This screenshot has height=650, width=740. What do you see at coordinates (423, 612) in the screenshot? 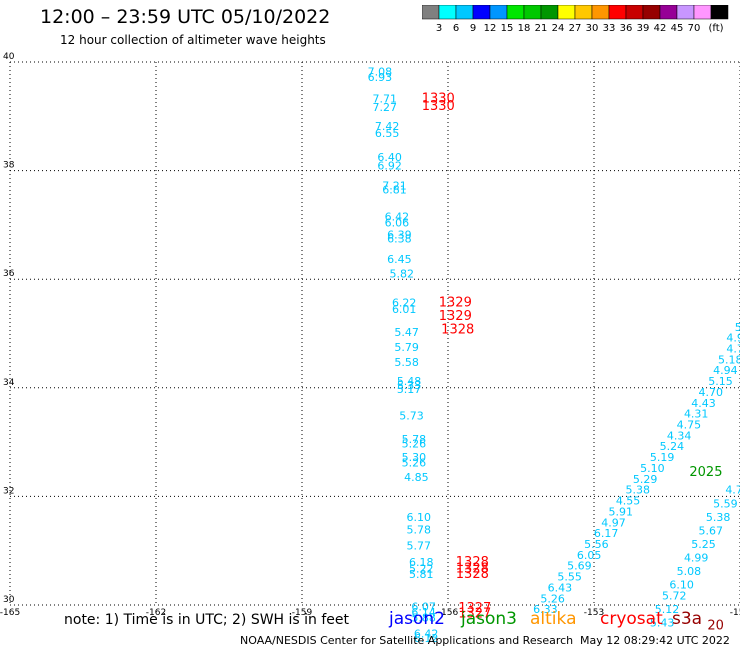
I see `data-point-label: 6.14` at bounding box center [423, 612].